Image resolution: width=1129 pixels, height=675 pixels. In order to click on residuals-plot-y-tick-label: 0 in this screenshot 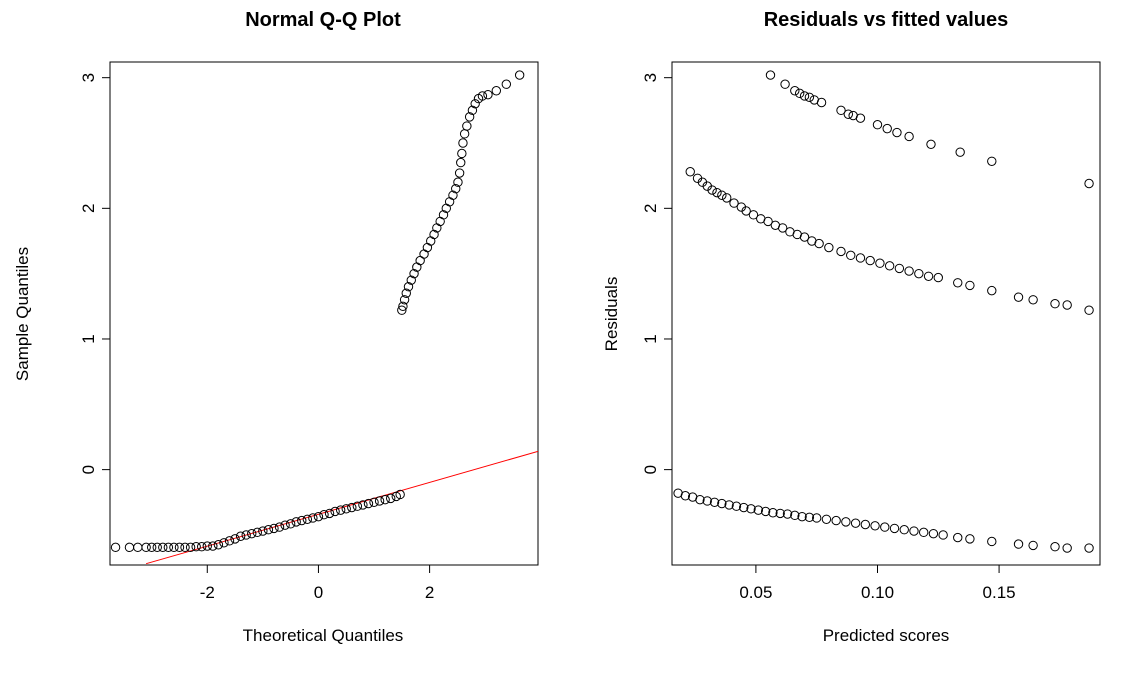, I will do `click(650, 469)`.